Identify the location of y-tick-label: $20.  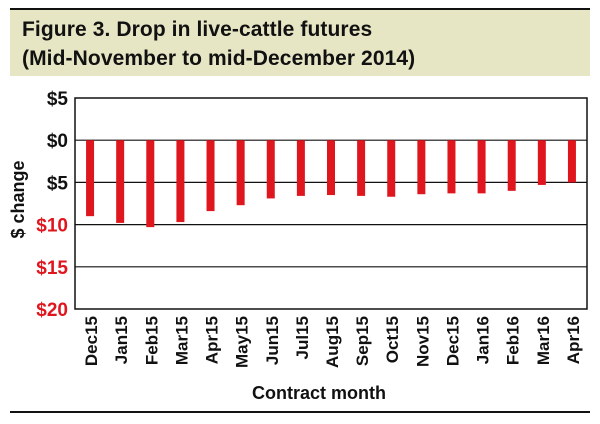
(52, 310).